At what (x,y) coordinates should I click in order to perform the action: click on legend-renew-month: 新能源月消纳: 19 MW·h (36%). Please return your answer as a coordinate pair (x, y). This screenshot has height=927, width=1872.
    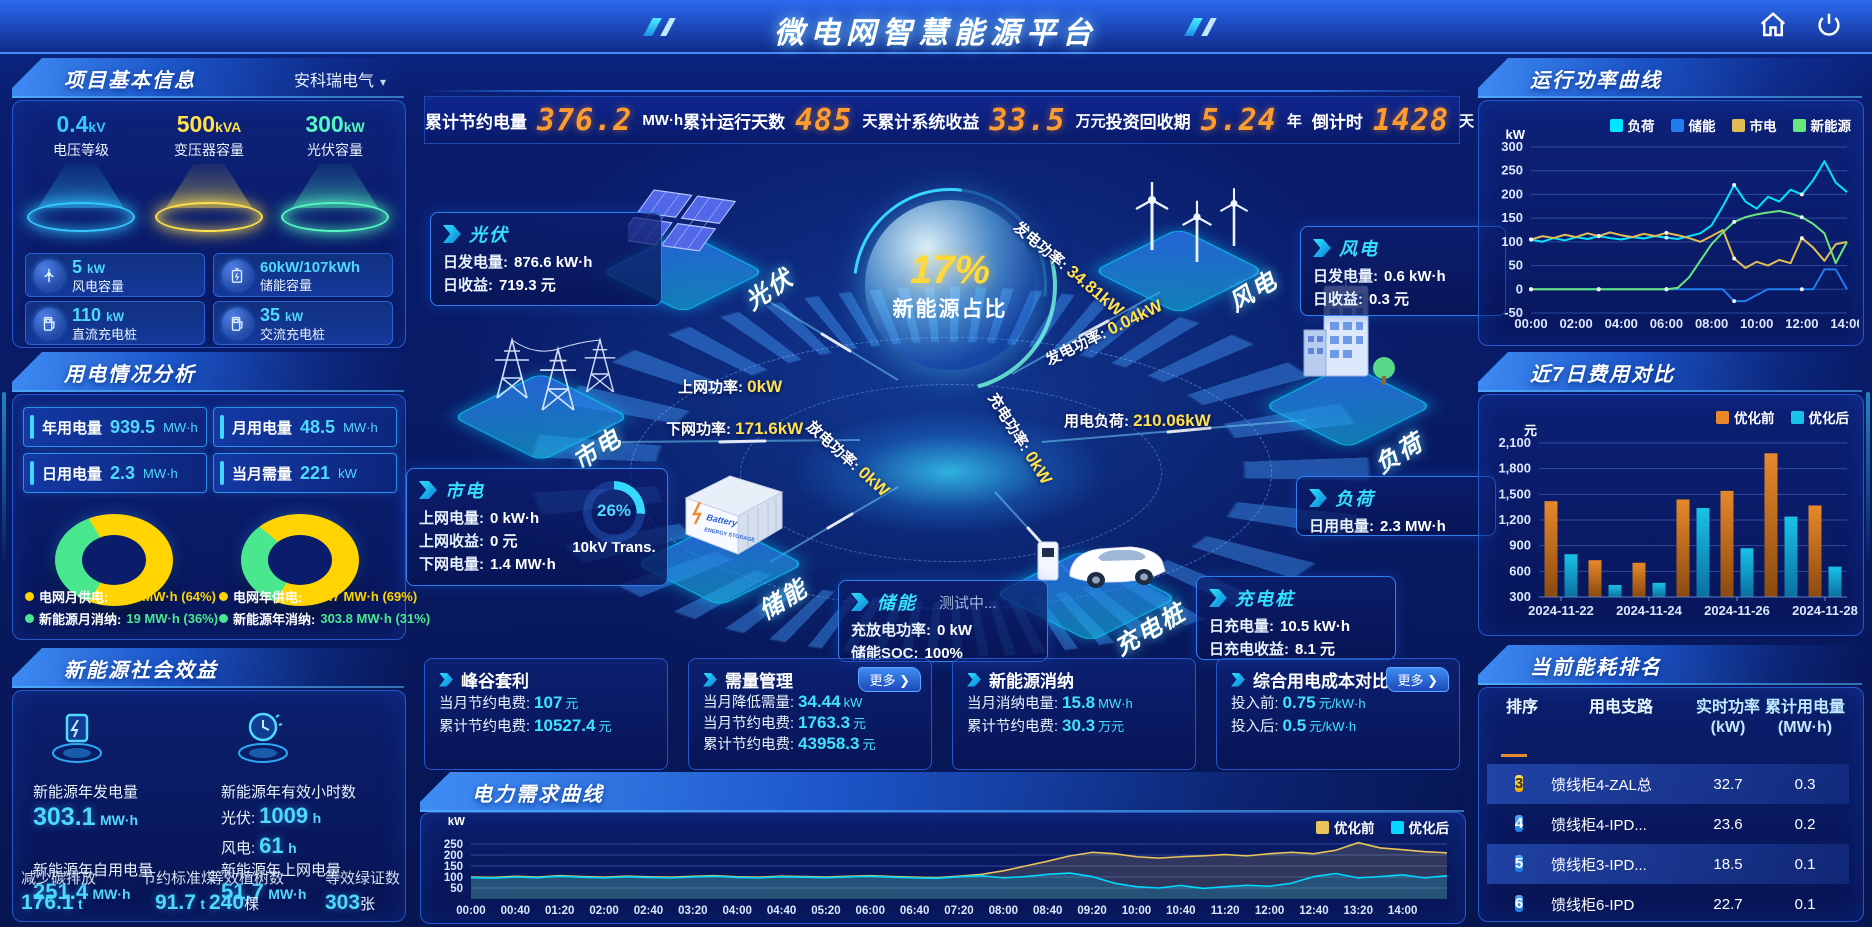
    Looking at the image, I should click on (121, 618).